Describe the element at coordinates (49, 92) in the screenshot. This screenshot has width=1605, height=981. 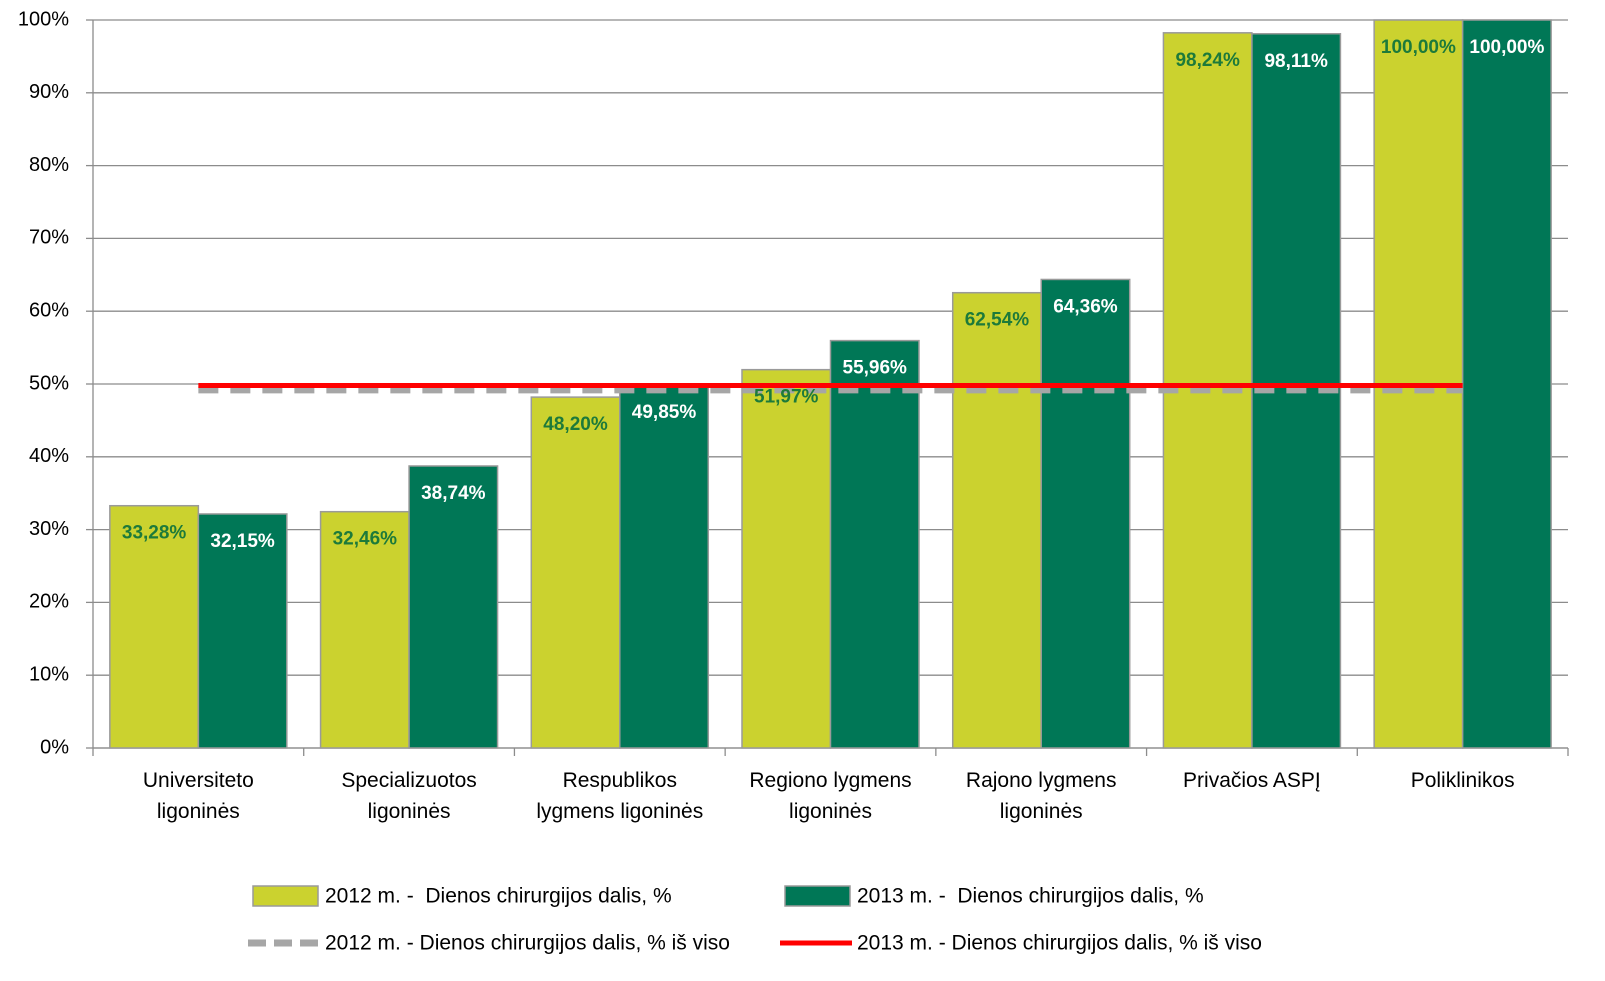
I see `y-tick-label: 90%` at that location.